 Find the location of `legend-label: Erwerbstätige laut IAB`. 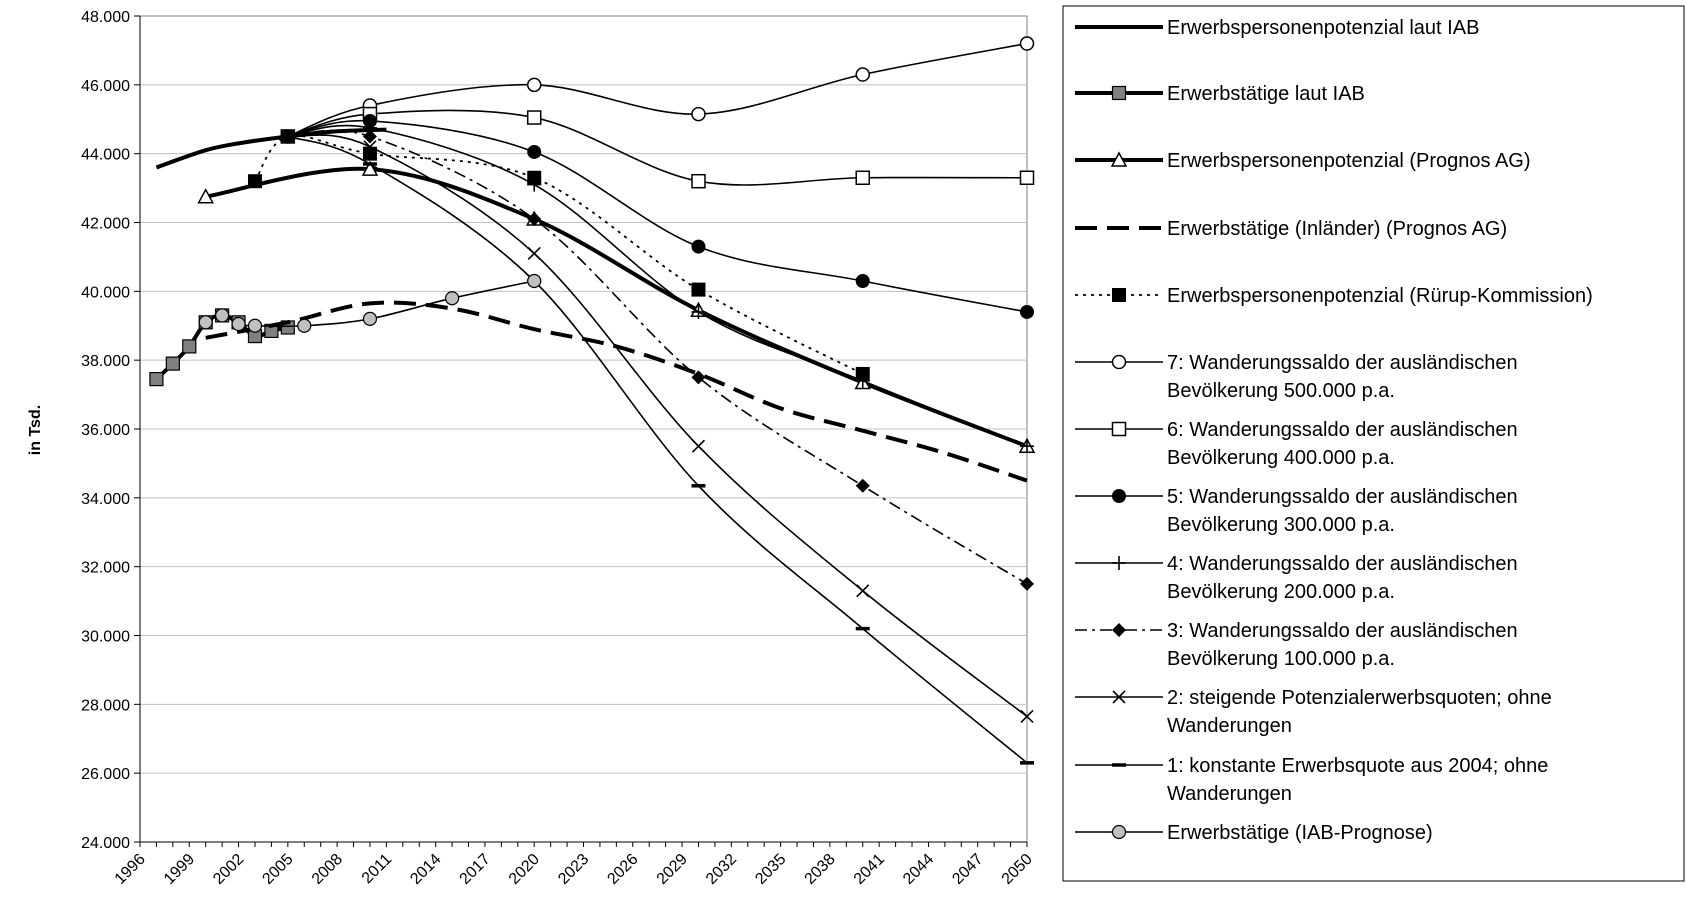

legend-label: Erwerbstätige laut IAB is located at coordinates (1266, 94).